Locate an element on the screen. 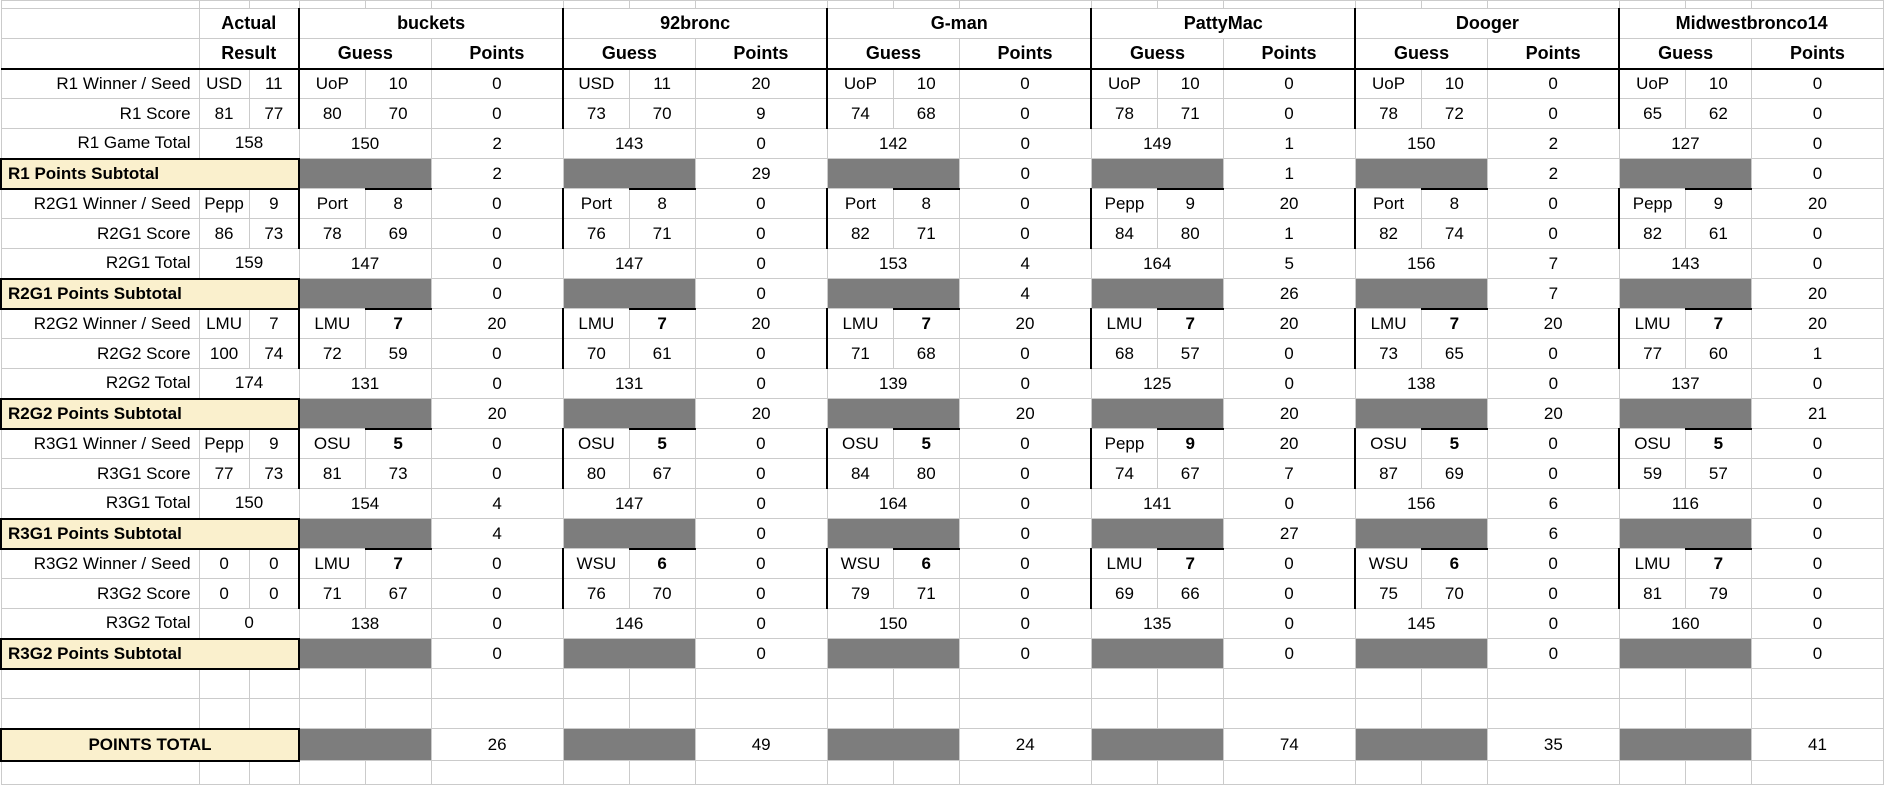 Image resolution: width=1884 pixels, height=785 pixels. cell-r3g1-score-actual-a: 77 is located at coordinates (224, 473).